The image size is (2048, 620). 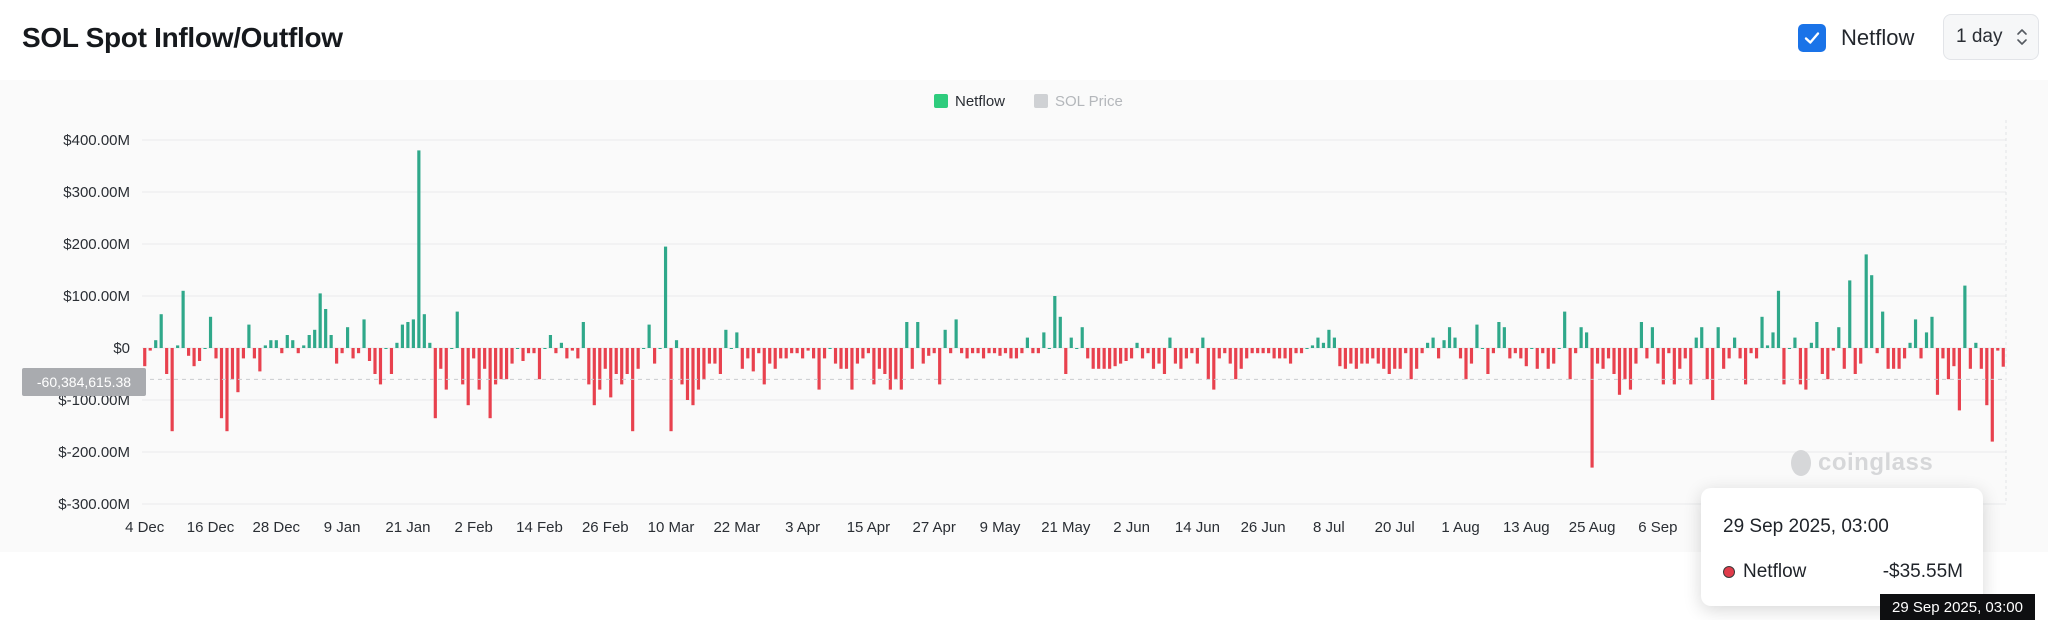 What do you see at coordinates (941, 101) in the screenshot?
I see `legend-netflow-swatch` at bounding box center [941, 101].